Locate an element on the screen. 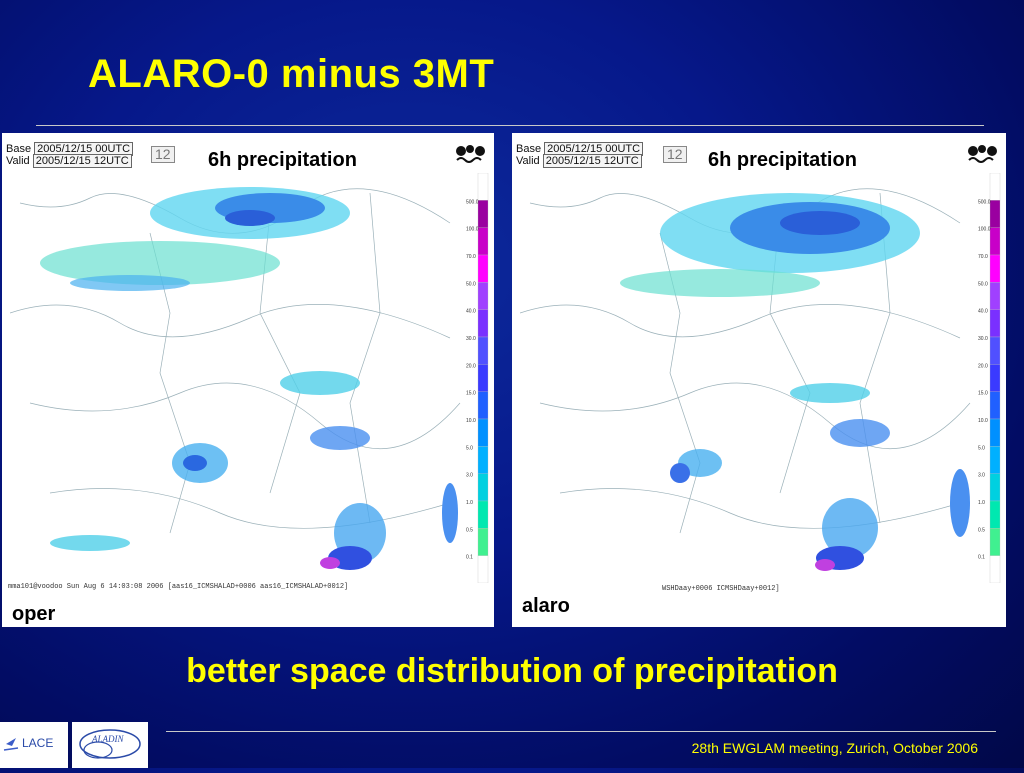 Image resolution: width=1024 pixels, height=773 pixels. lace-logo-text: LACE is located at coordinates (37, 743).